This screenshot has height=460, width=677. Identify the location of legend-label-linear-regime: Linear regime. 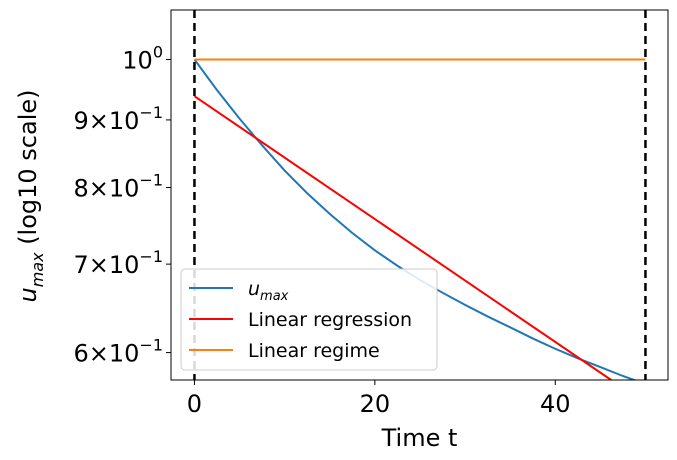
(314, 351).